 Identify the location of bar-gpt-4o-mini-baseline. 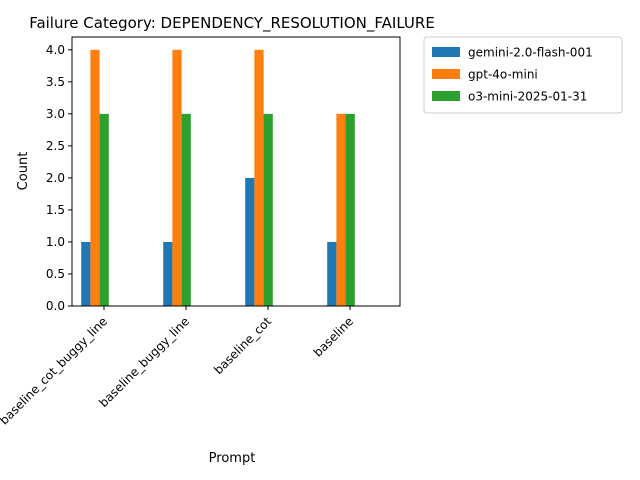
(341, 209).